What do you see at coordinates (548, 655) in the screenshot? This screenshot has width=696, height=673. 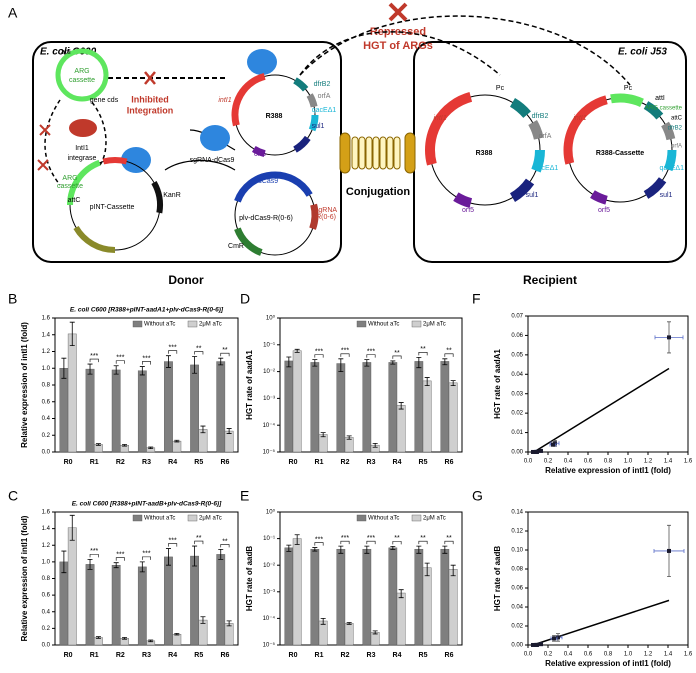 I see `x-tick-label: 0.2` at bounding box center [548, 655].